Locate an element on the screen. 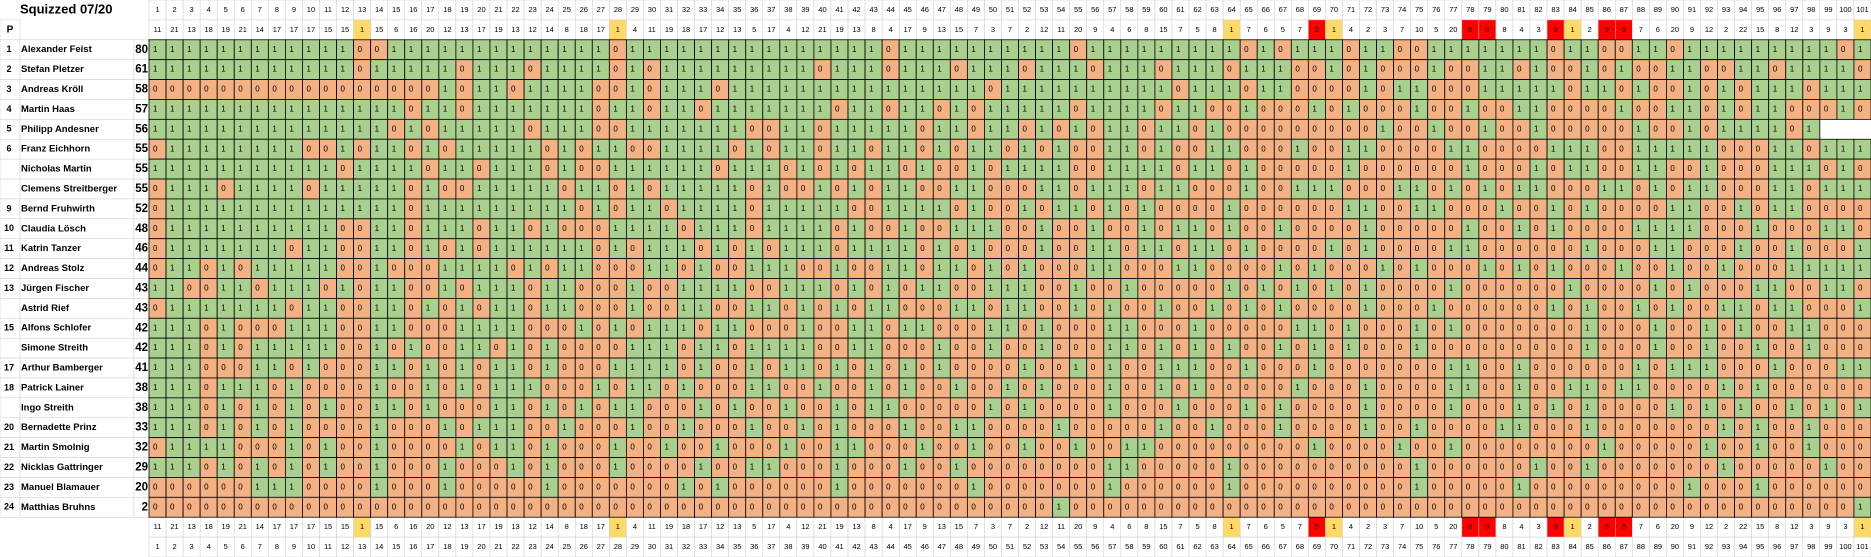 The width and height of the screenshot is (1871, 557). correct-count: 1 is located at coordinates (1573, 526).